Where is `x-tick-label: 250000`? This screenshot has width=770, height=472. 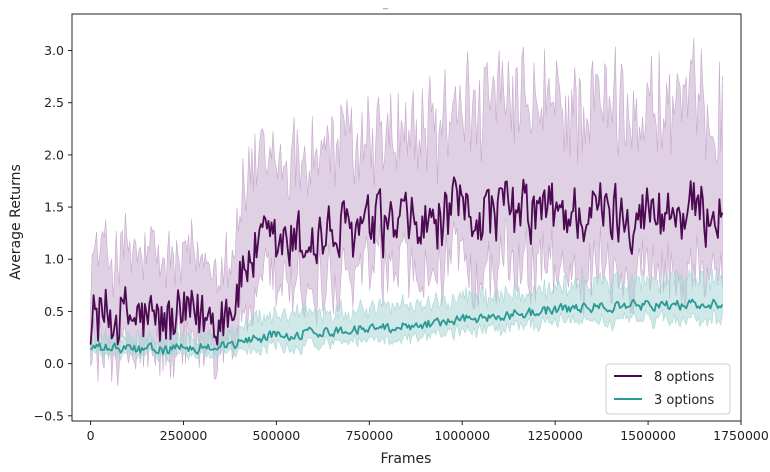 x-tick-label: 250000 is located at coordinates (184, 435).